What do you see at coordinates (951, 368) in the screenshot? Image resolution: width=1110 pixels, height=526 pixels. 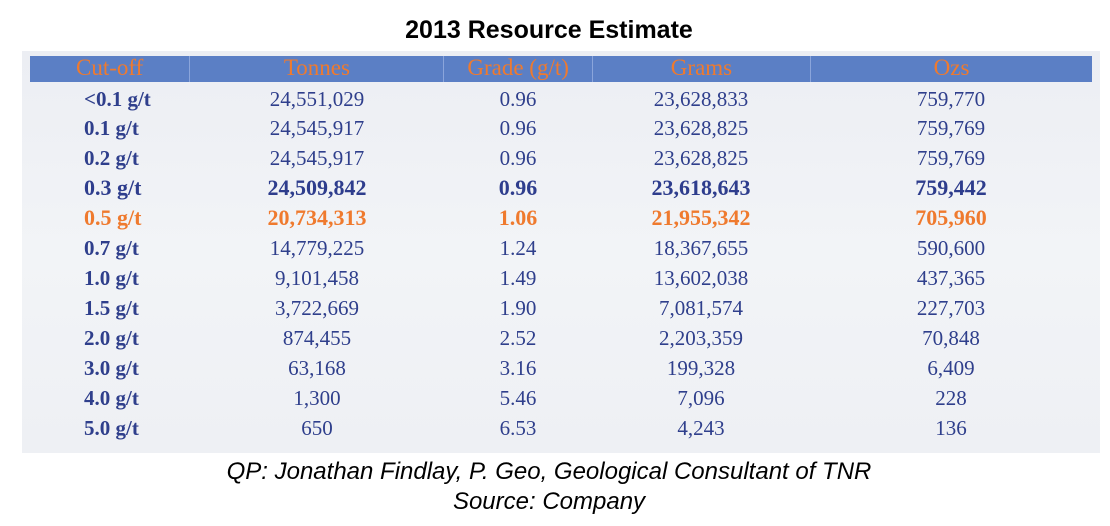 I see `cell-ozs: 6,409` at bounding box center [951, 368].